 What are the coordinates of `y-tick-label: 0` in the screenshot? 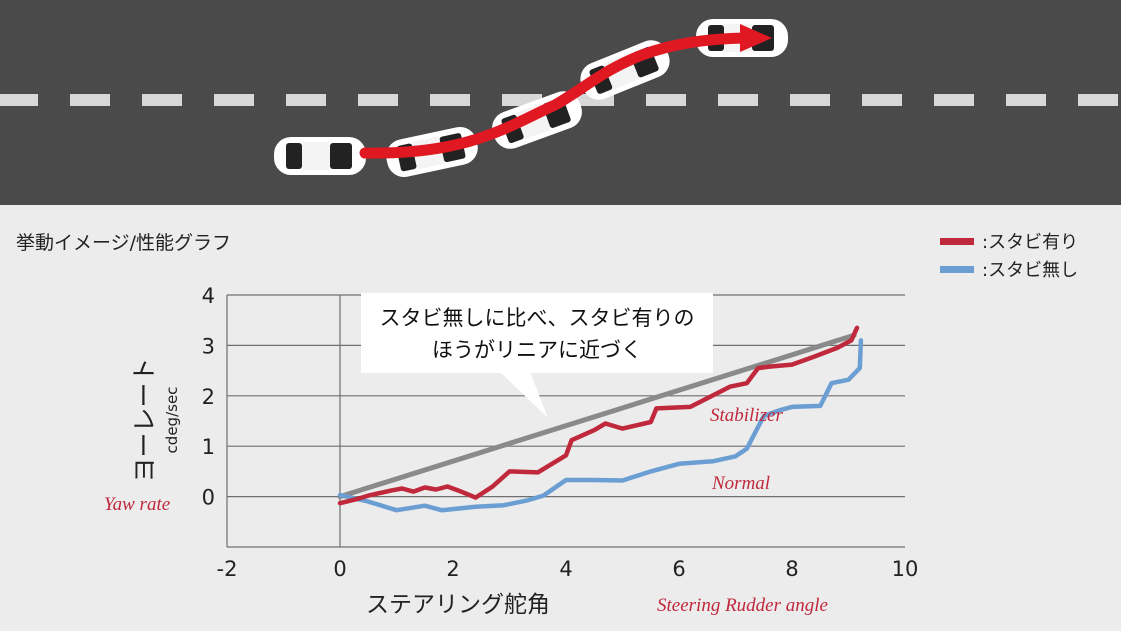 It's located at (208, 498).